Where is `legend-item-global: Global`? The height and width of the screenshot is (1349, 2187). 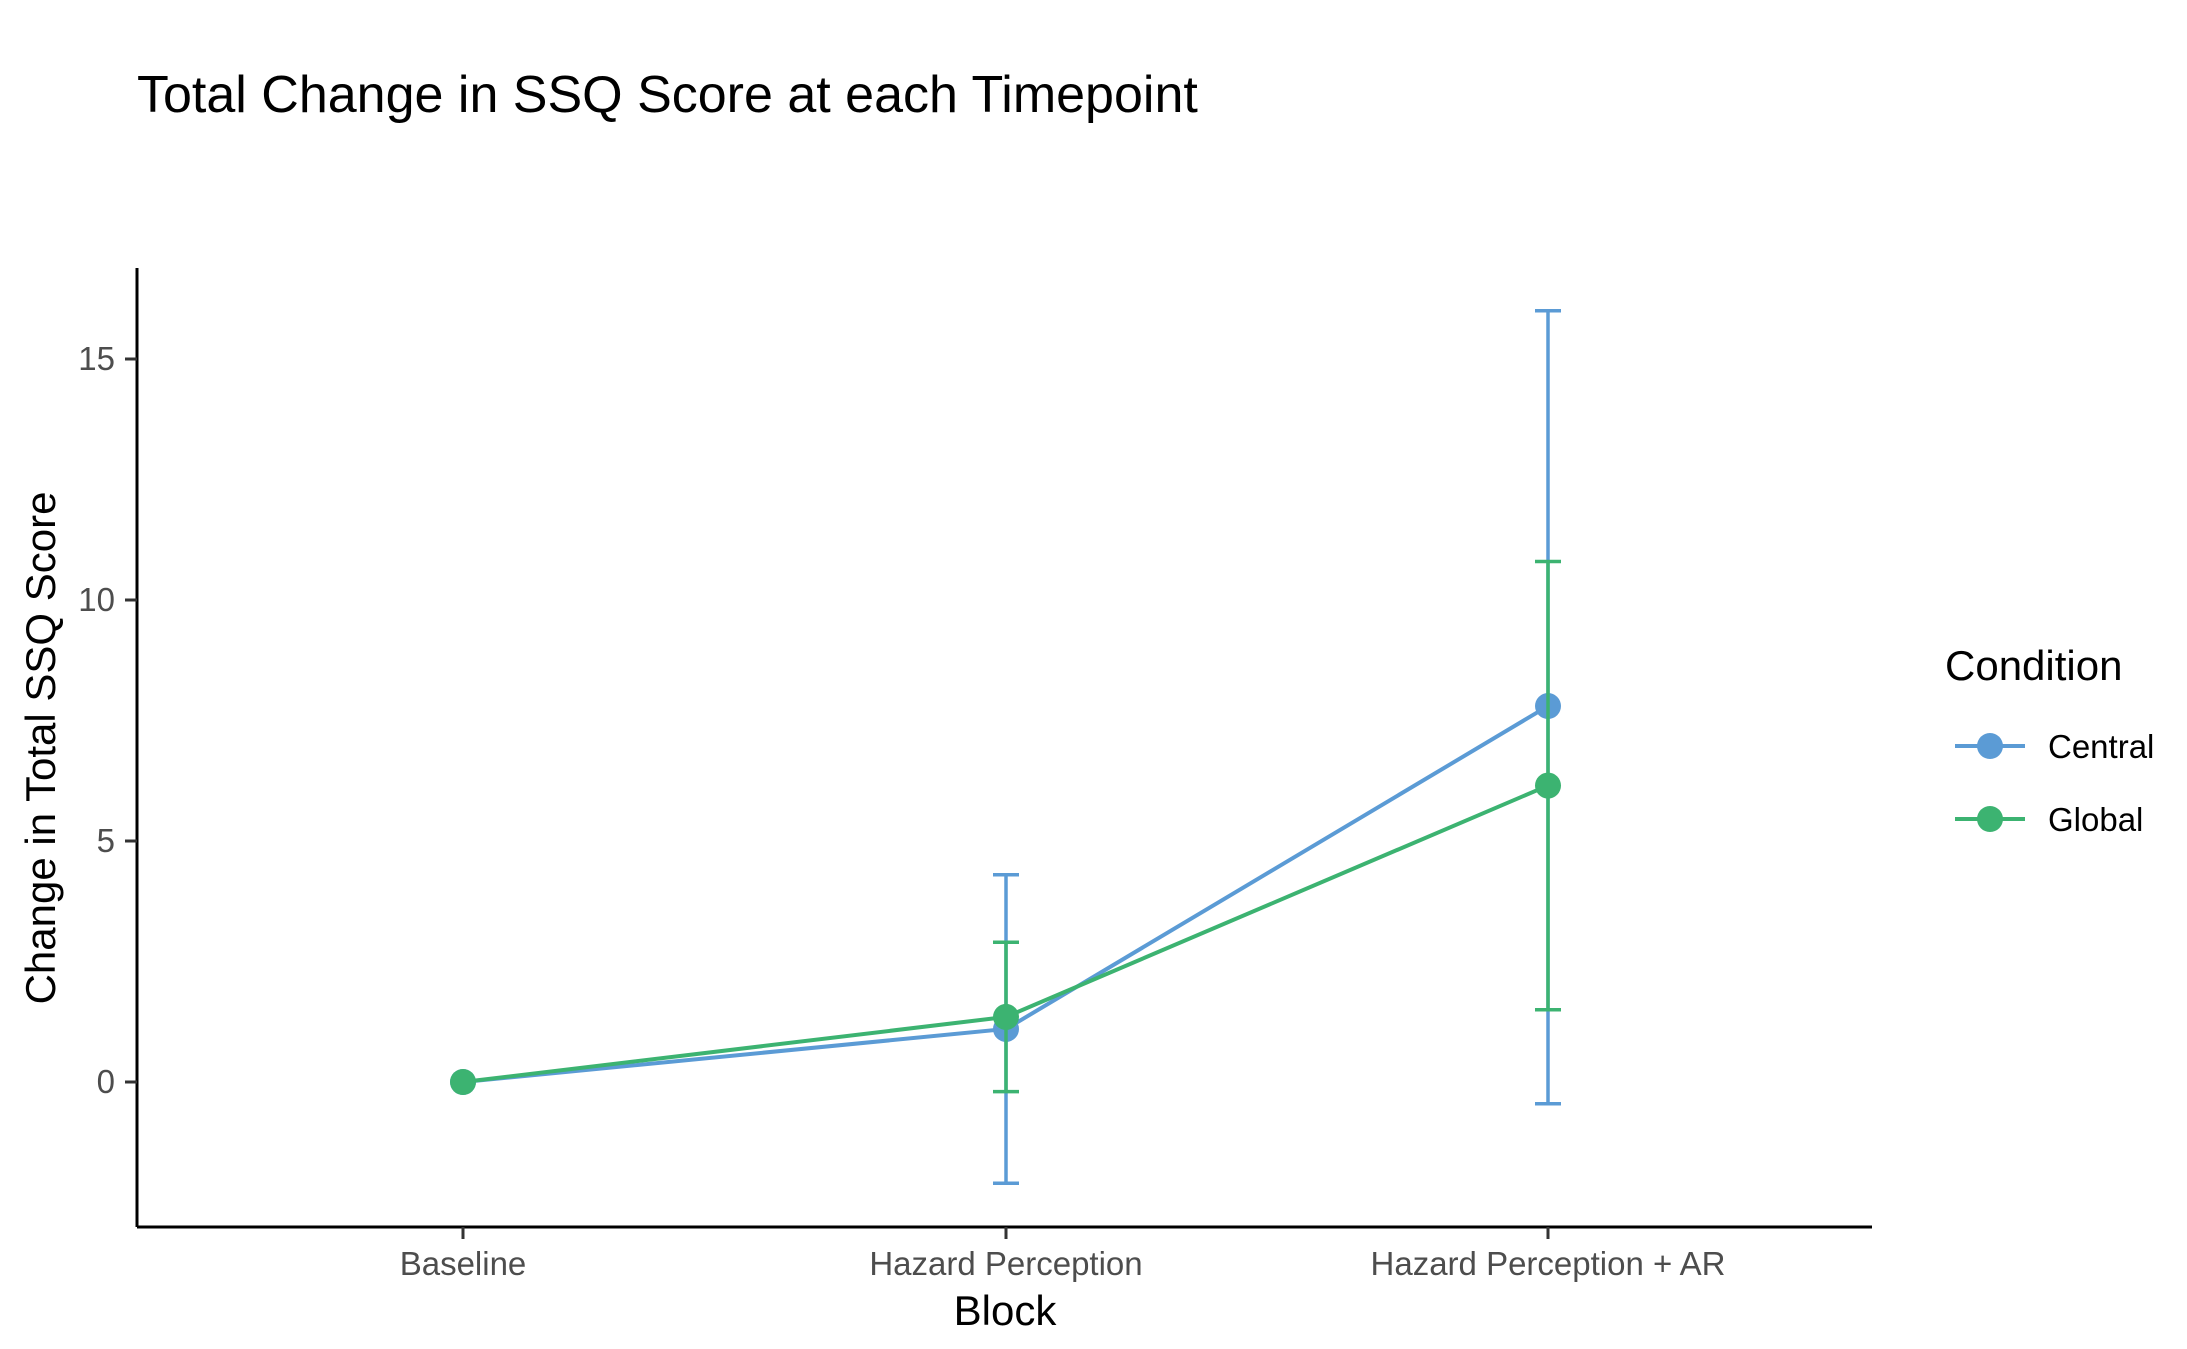
legend-item-global: Global is located at coordinates (2049, 819).